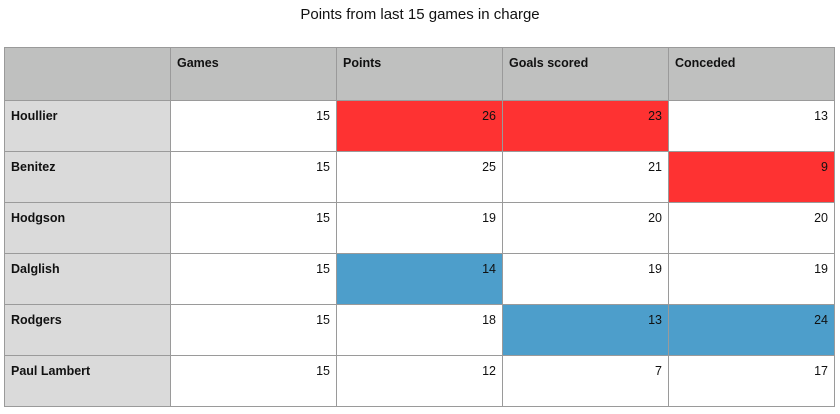 This screenshot has height=414, width=840. I want to click on table-cell: 14, so click(419, 279).